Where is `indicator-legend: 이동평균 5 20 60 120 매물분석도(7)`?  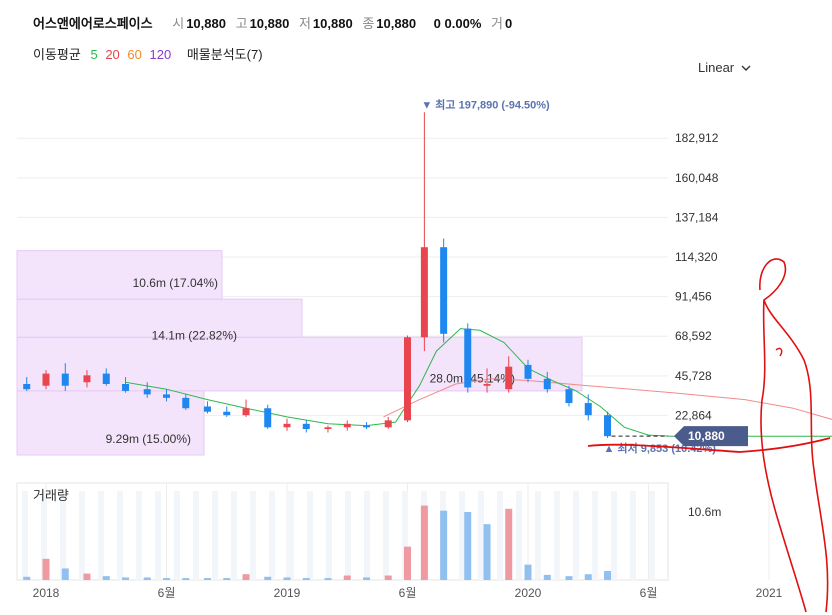 indicator-legend: 이동평균 5 20 60 120 매물분석도(7) is located at coordinates (150, 53).